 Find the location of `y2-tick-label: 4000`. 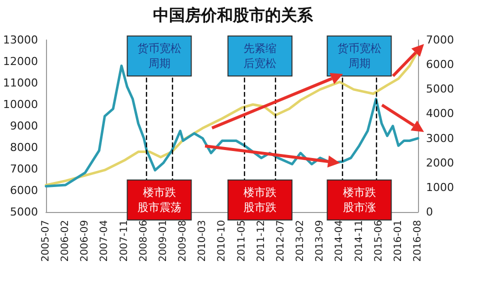

y2-tick-label: 4000 is located at coordinates (440, 113).